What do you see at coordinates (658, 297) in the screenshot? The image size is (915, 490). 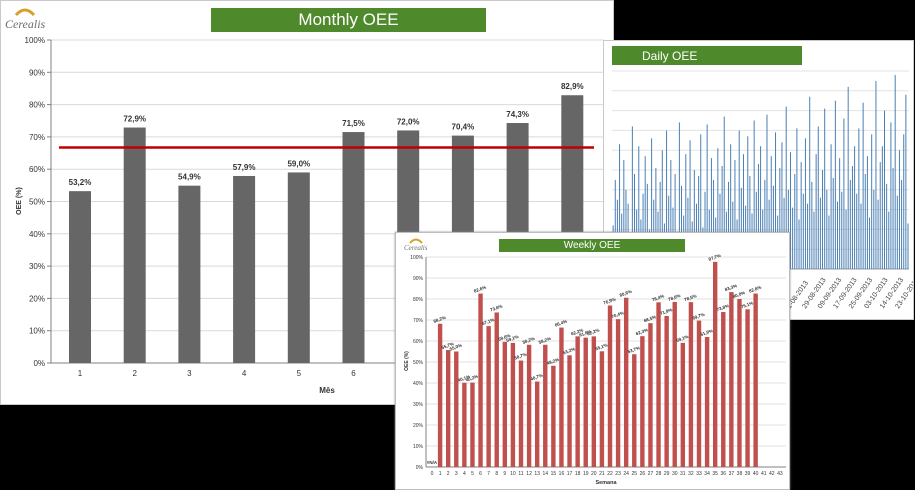 I see `data-label: 78,4%` at bounding box center [658, 297].